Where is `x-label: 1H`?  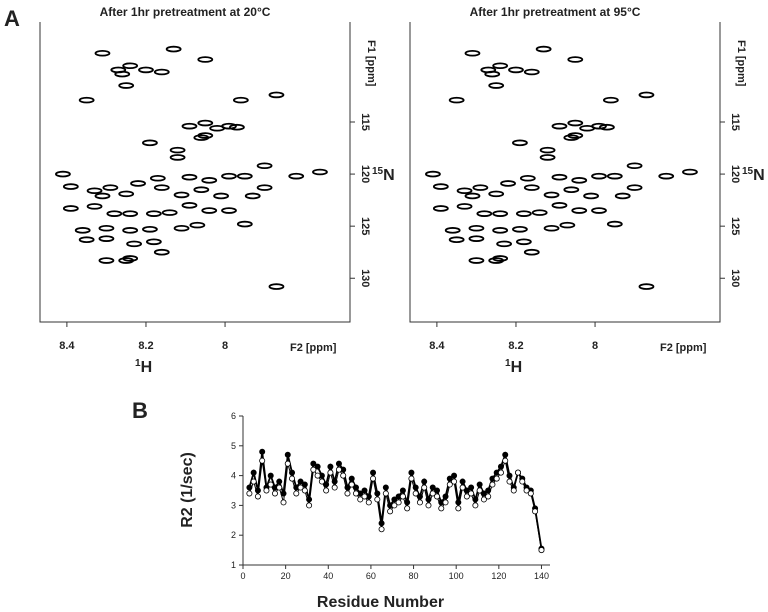 x-label: 1H is located at coordinates (513, 367).